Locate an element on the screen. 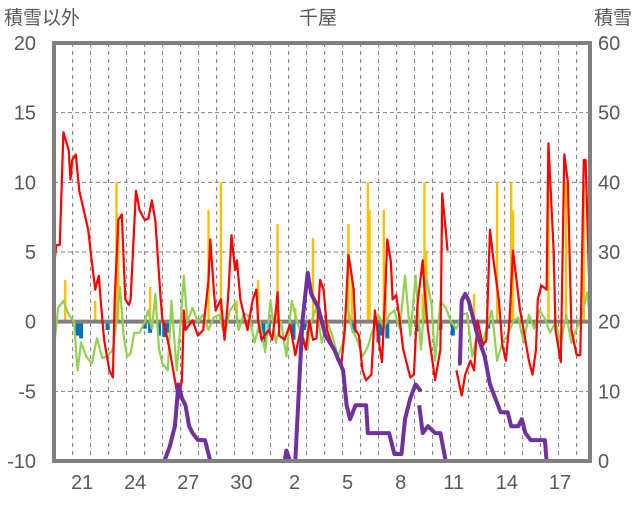 Image resolution: width=636 pixels, height=506 pixels. x-tick-label: 8 is located at coordinates (400, 483).